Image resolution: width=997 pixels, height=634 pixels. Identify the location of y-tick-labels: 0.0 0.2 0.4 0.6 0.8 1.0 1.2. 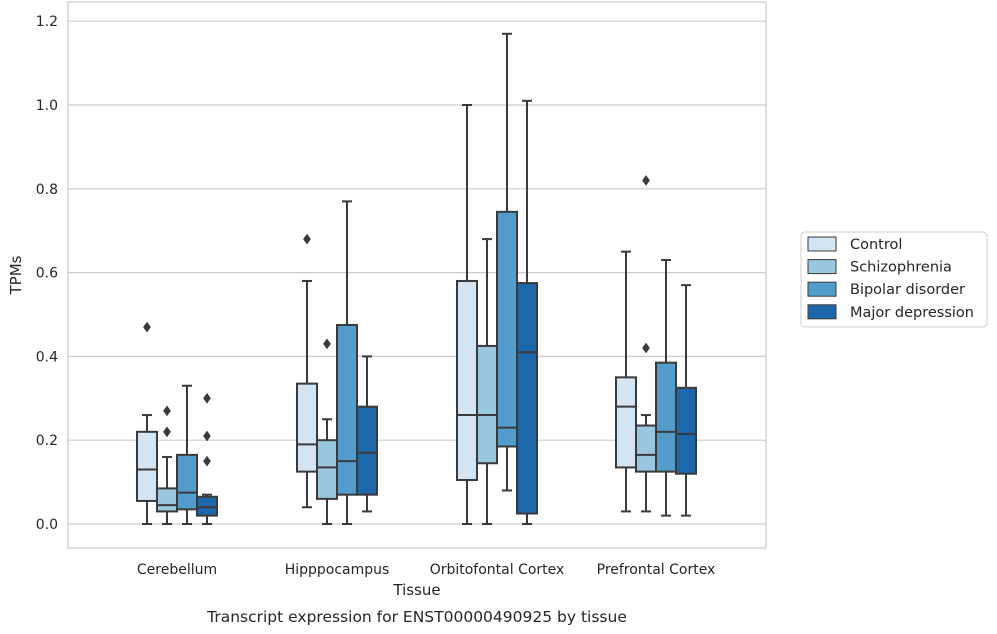
(47, 273).